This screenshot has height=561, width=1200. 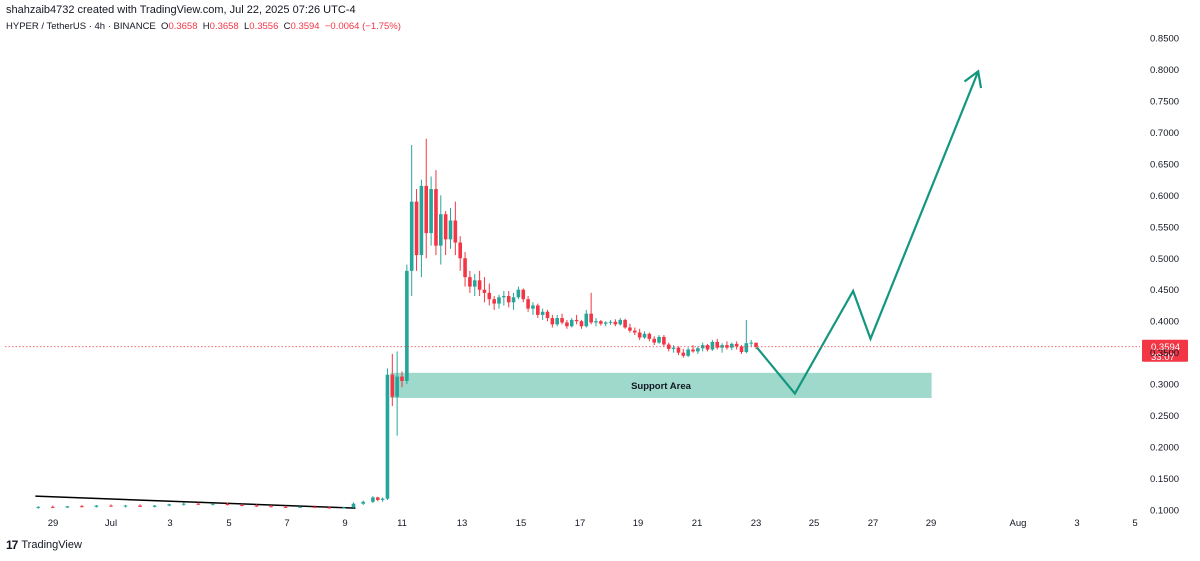 I want to click on time-tick-label: 9, so click(x=344, y=523).